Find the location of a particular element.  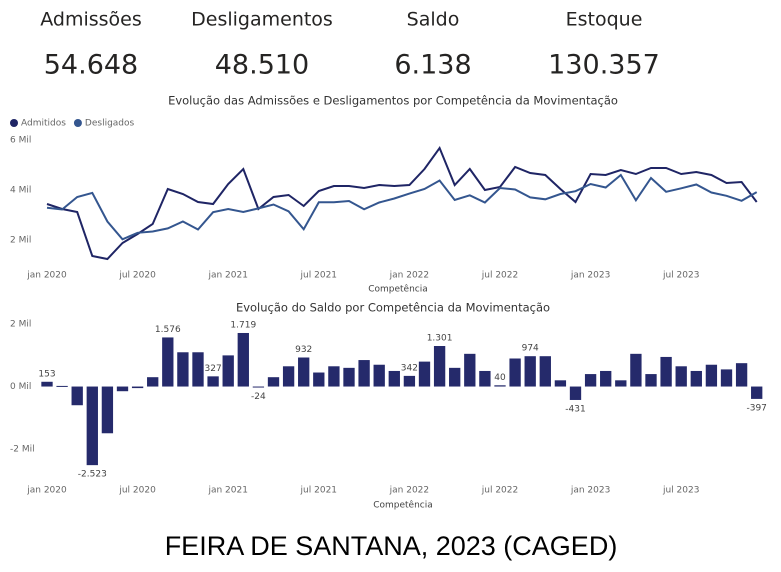

data-label: 342 is located at coordinates (409, 368).